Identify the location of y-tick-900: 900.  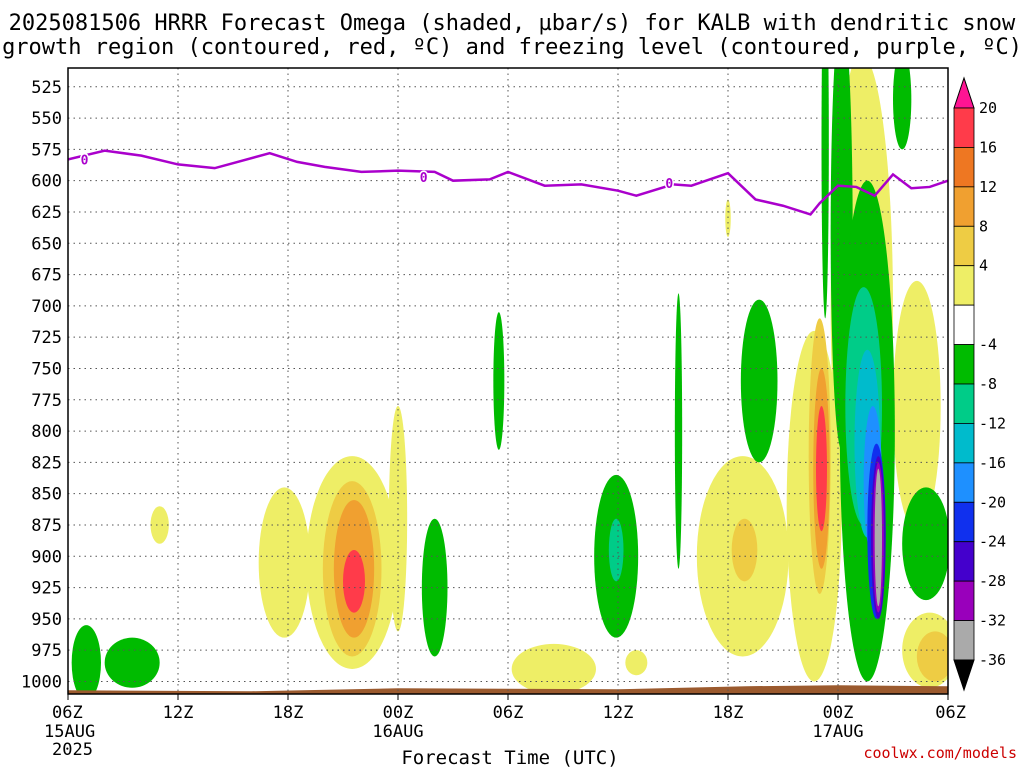
(46, 557).